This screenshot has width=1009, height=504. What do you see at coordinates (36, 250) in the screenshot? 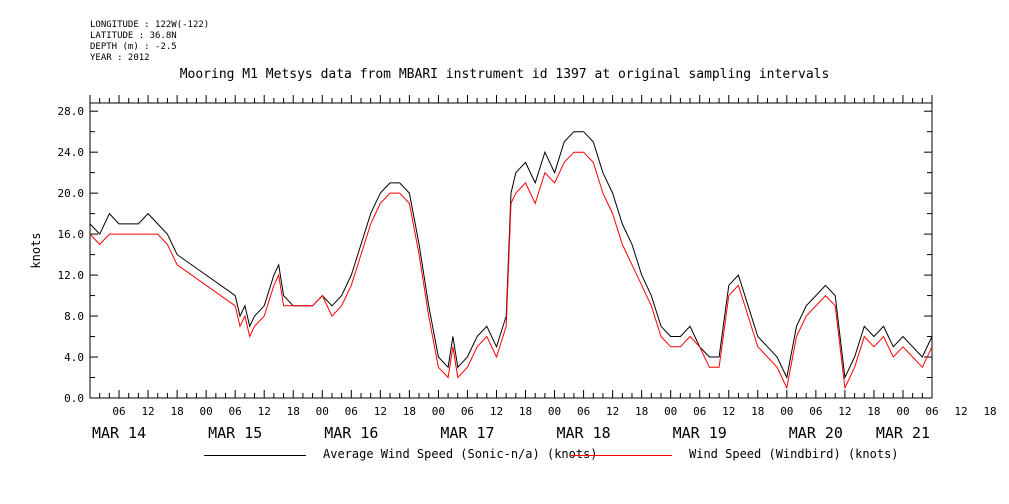
I see `y-axis-label: knots` at bounding box center [36, 250].